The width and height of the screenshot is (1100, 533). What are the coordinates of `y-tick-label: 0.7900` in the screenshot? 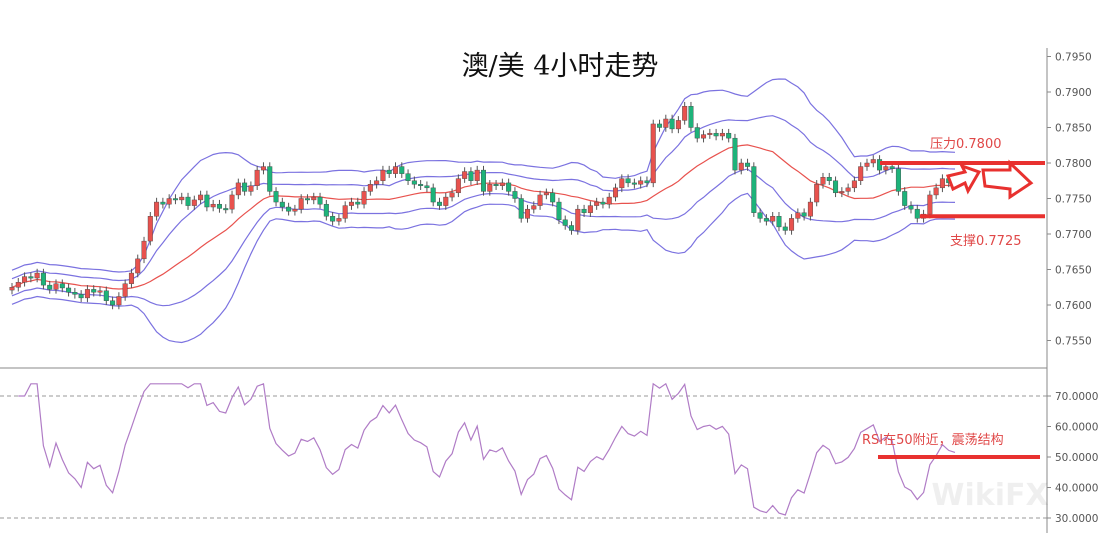 It's located at (1073, 93).